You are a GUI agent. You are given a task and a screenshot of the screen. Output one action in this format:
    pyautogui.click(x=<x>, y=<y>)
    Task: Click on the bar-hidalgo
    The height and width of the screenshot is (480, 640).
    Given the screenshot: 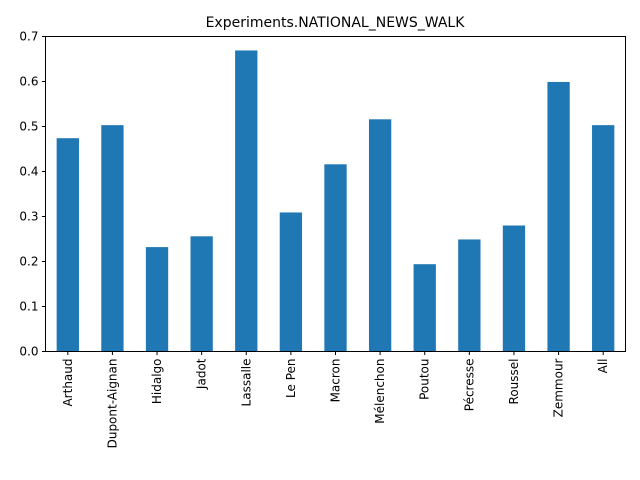 What is the action you would take?
    pyautogui.click(x=157, y=299)
    